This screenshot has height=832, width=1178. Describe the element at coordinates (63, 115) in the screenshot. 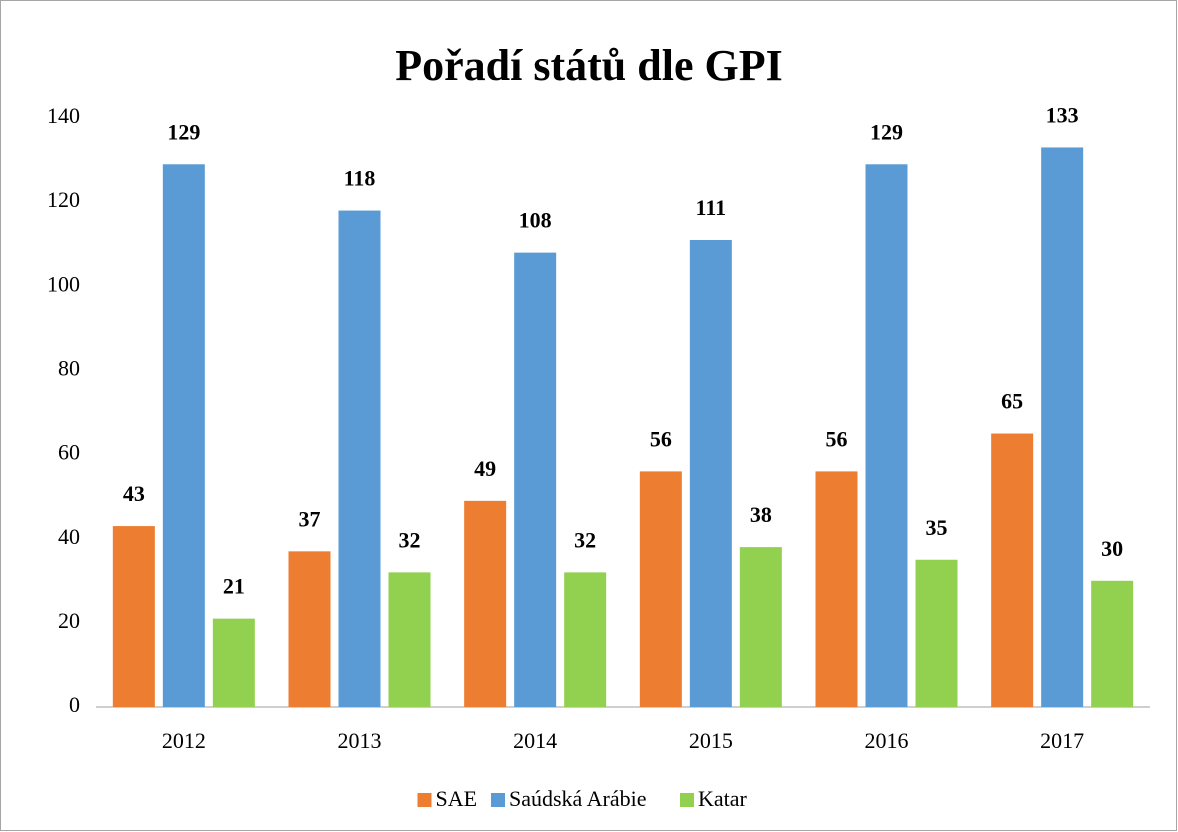

I see `y-tick-label: 140` at that location.